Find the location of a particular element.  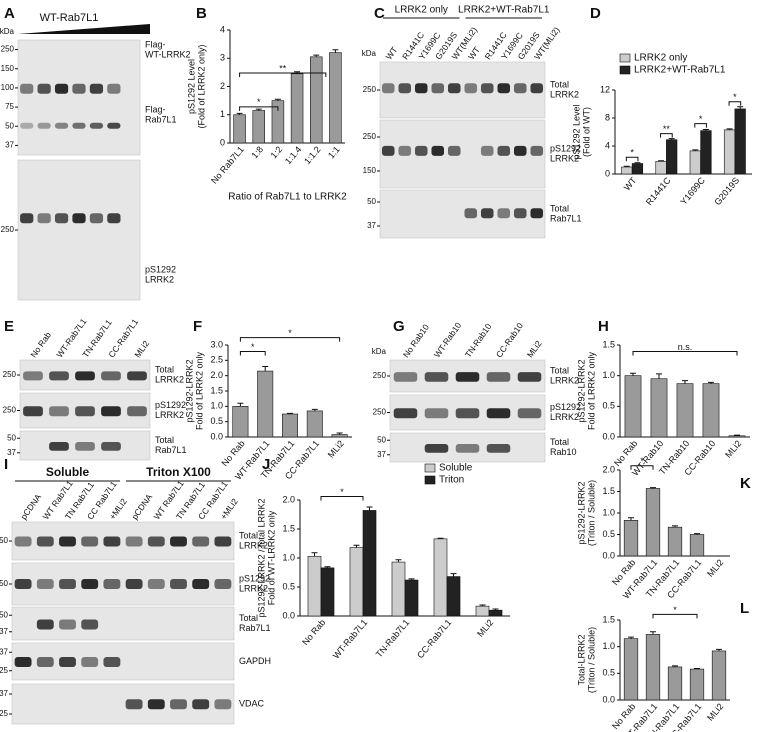

significance-bracket is located at coordinates (259, 108).